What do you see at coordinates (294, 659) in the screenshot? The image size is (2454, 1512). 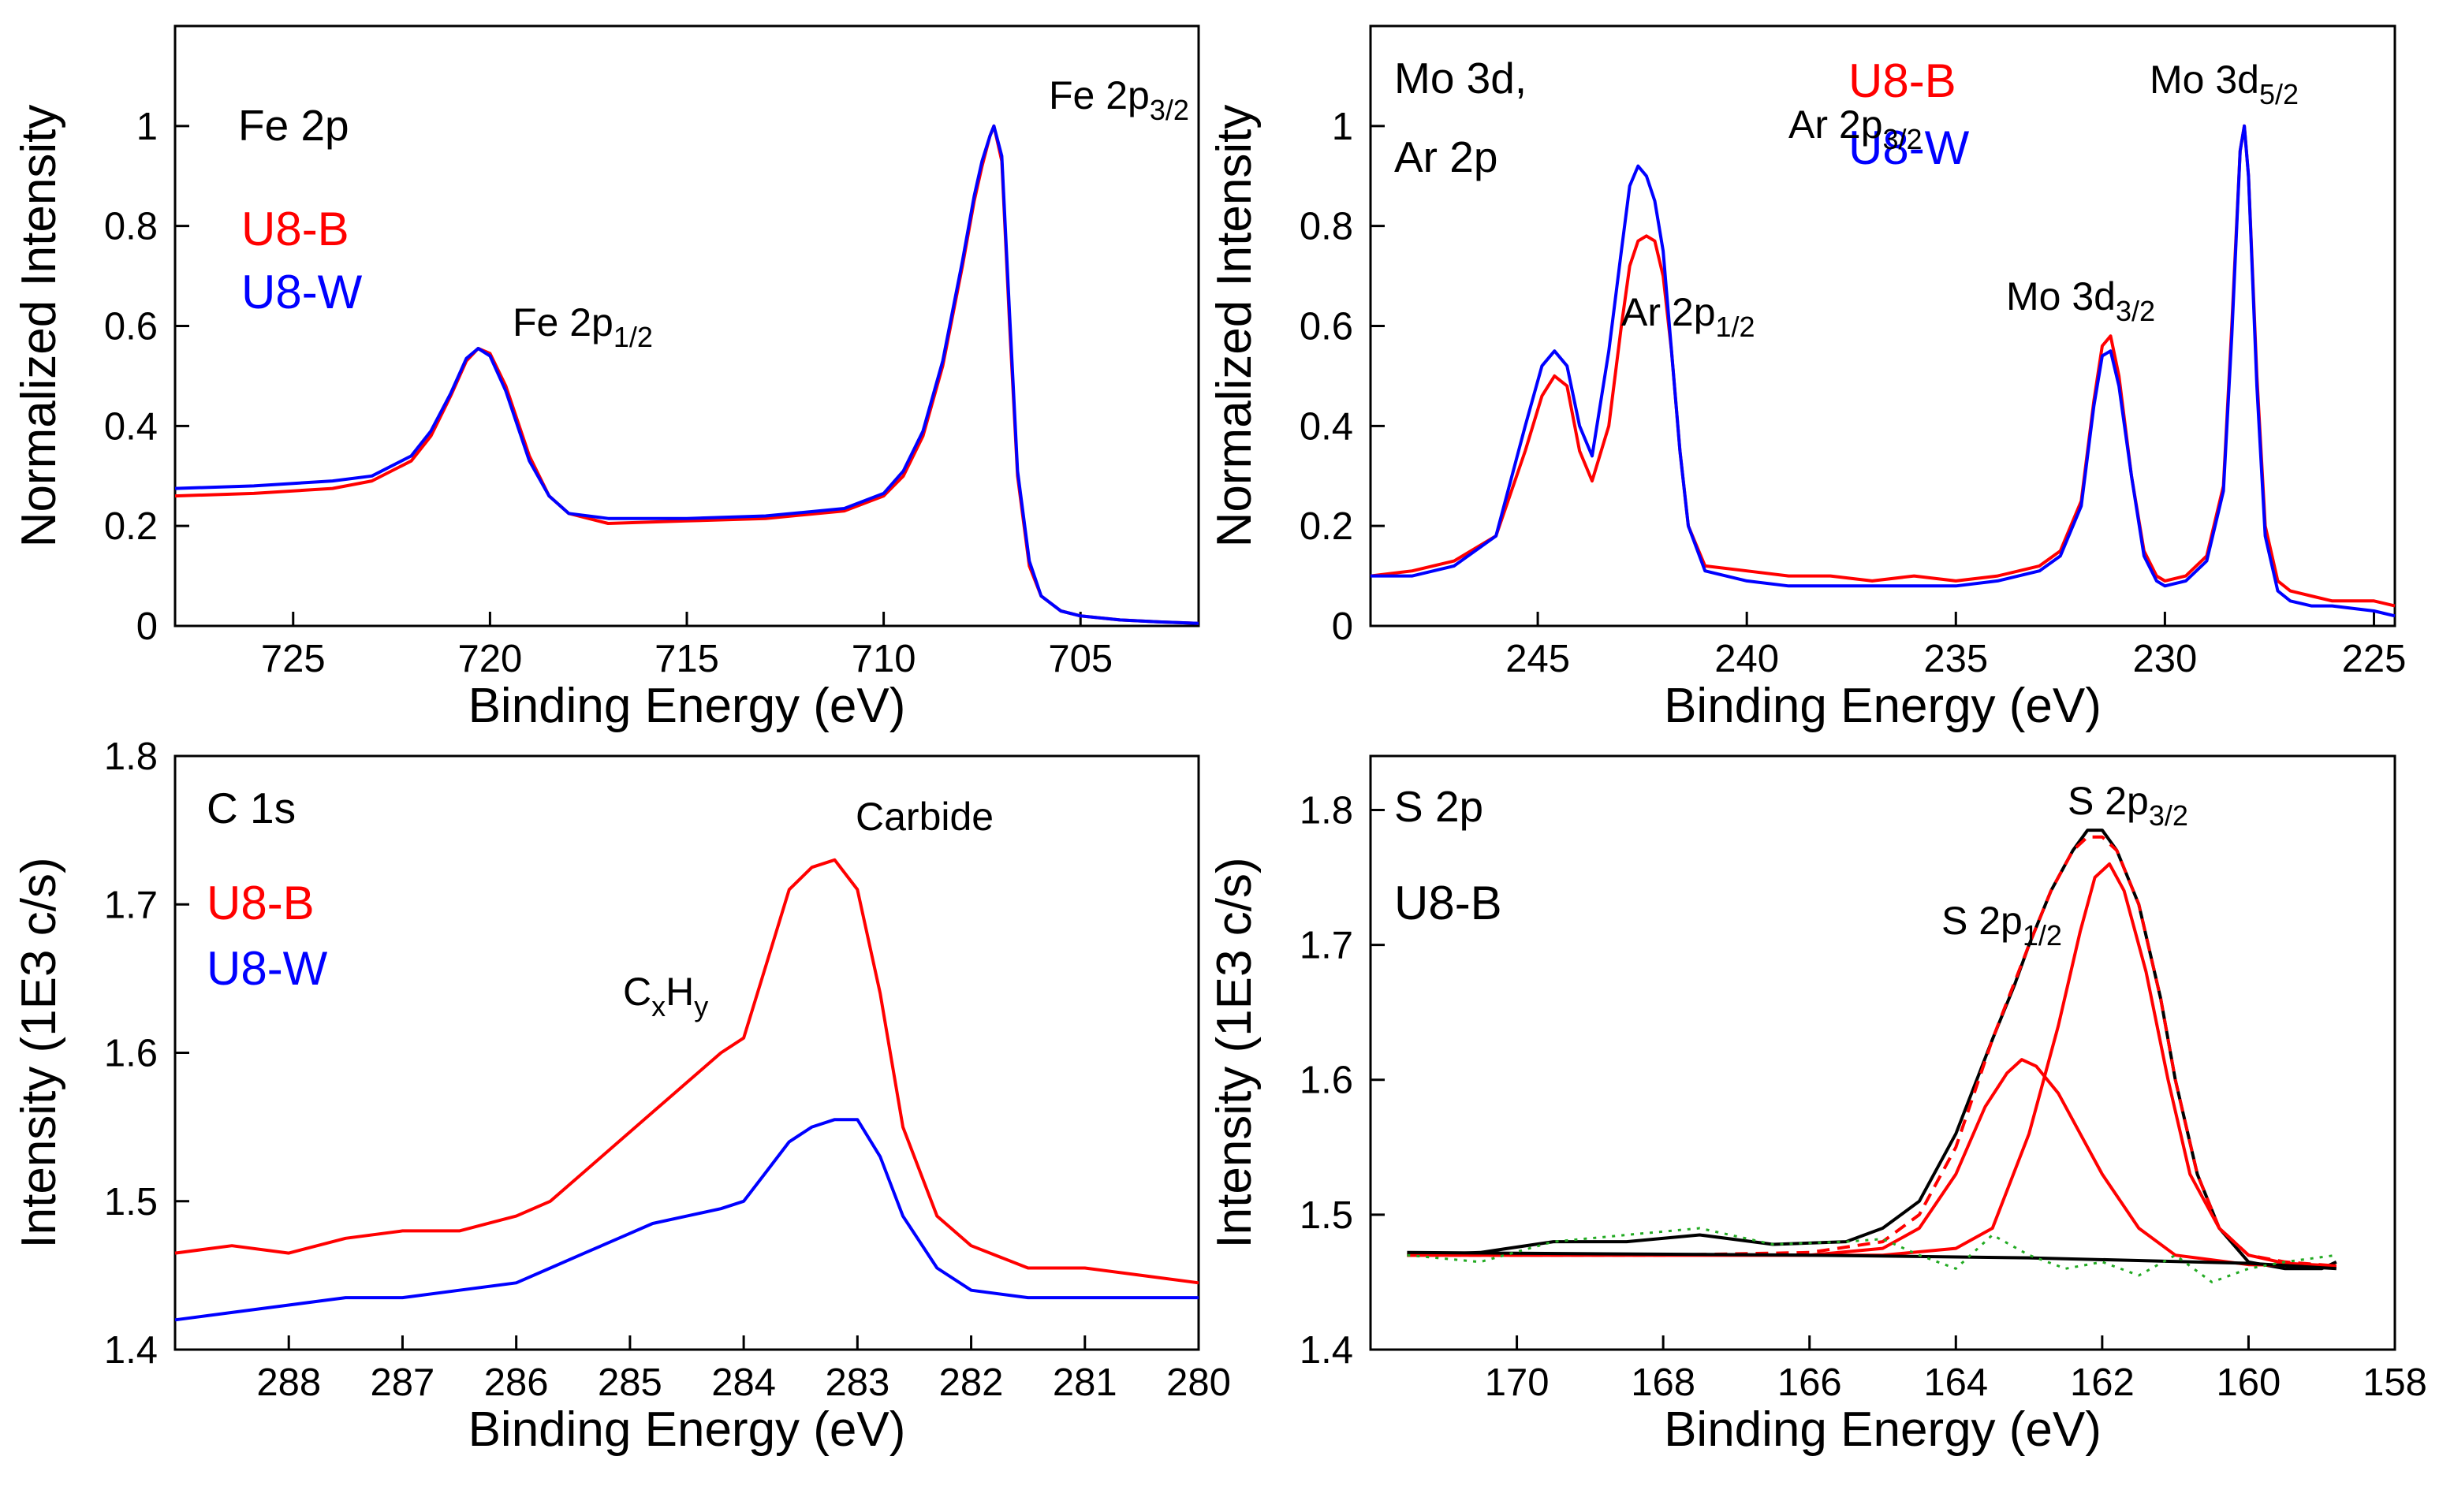 I see `x-tick-label: 725` at bounding box center [294, 659].